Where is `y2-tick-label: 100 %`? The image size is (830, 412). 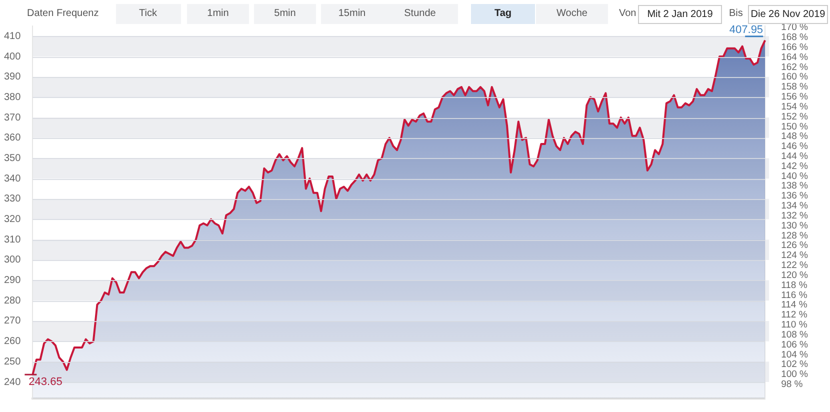 y2-tick-label: 100 % is located at coordinates (795, 374).